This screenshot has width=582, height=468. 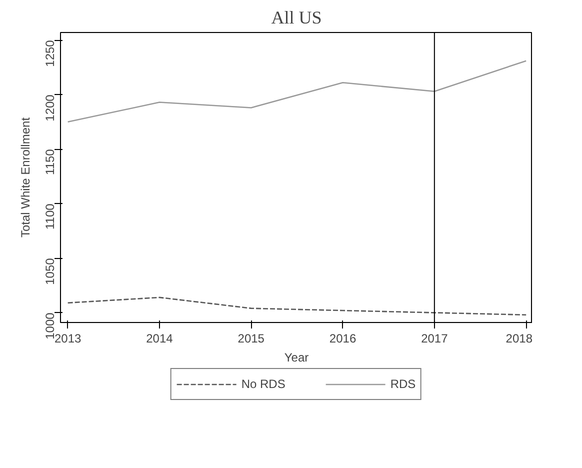 What do you see at coordinates (296, 18) in the screenshot?
I see `chart-title: All US` at bounding box center [296, 18].